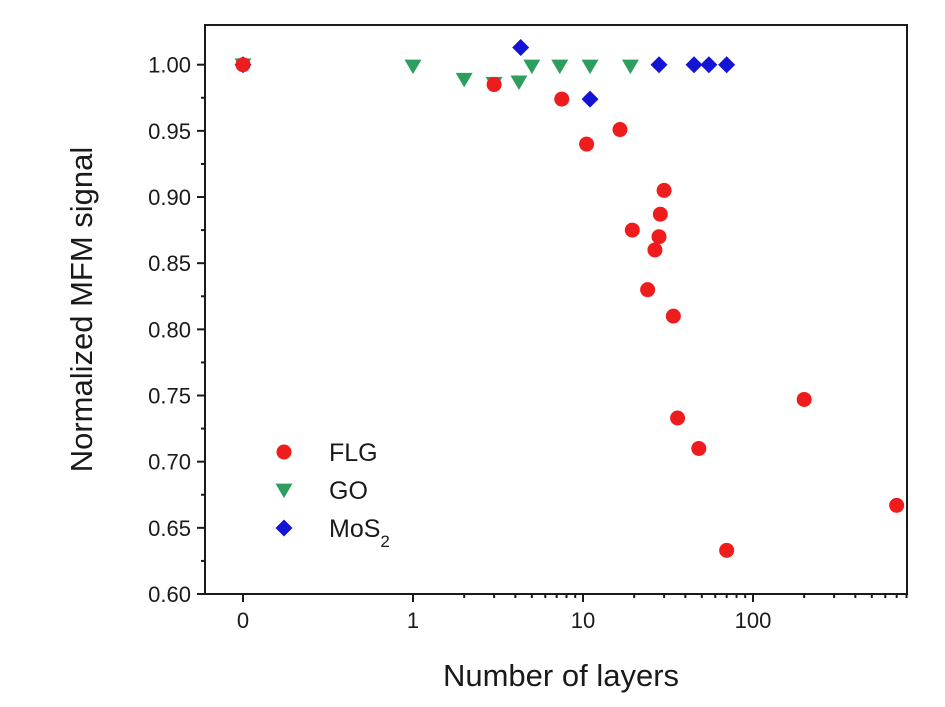 This screenshot has height=707, width=945. What do you see at coordinates (284, 452) in the screenshot?
I see `legend-marker-flg` at bounding box center [284, 452].